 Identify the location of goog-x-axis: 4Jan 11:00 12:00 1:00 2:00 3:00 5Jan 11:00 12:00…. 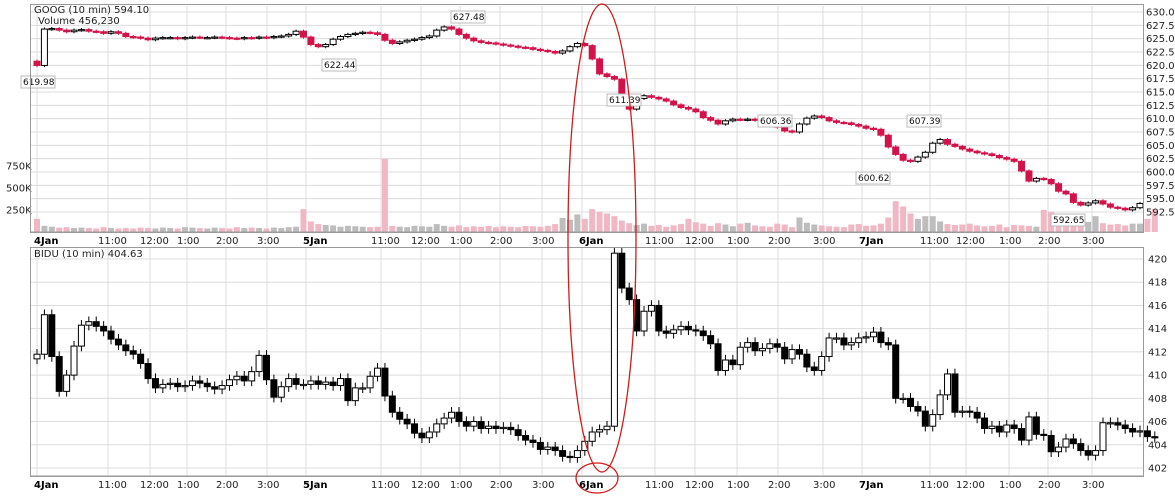
(586, 239).